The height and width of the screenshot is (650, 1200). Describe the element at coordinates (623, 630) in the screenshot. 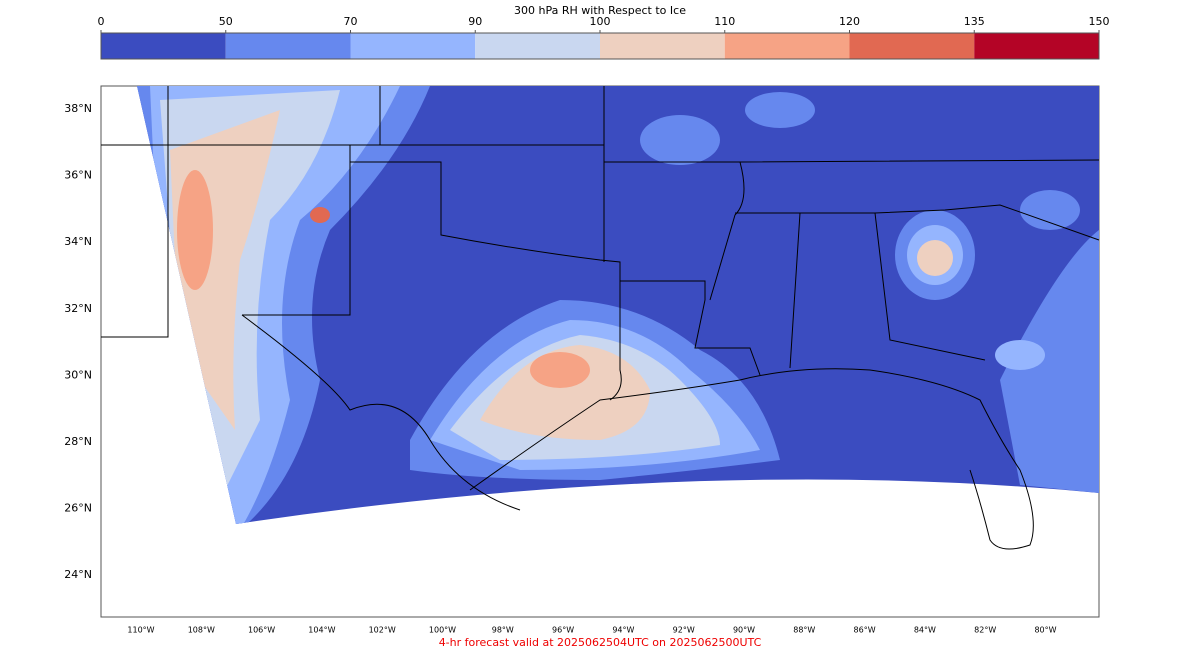

I see `lon-label: 94°W` at that location.